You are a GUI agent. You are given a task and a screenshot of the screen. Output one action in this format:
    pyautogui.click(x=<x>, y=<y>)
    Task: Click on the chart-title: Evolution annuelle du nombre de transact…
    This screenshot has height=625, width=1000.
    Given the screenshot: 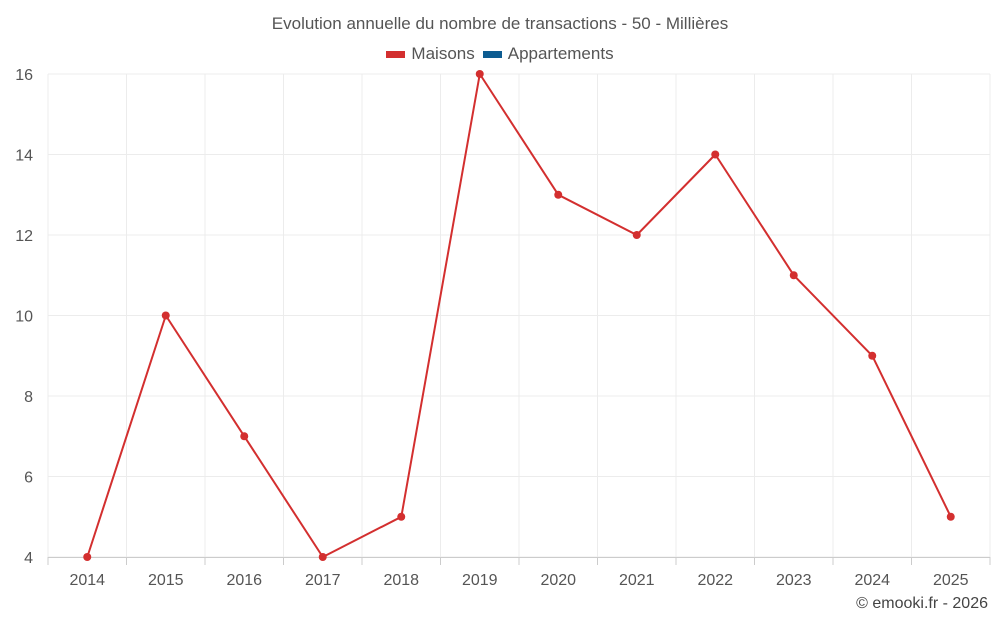 What is the action you would take?
    pyautogui.click(x=500, y=23)
    